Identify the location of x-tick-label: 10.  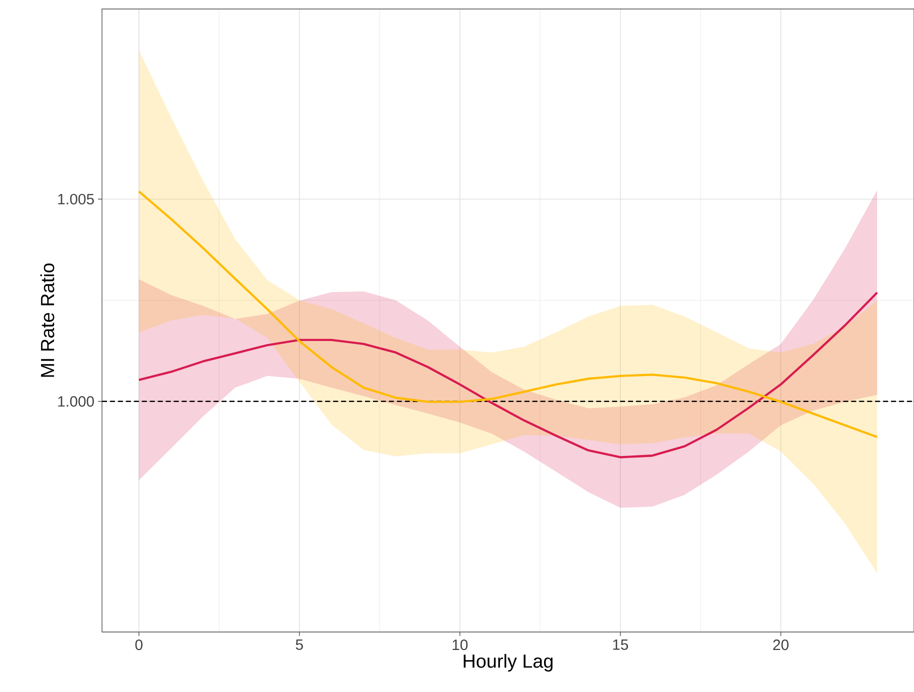
(460, 645).